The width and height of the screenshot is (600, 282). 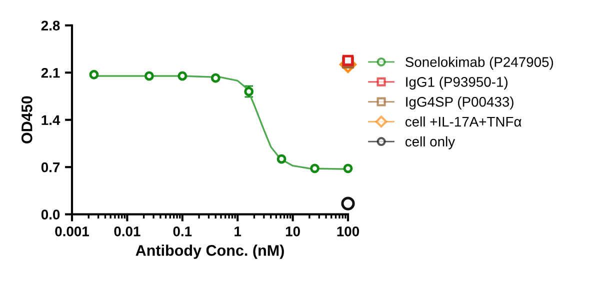 I want to click on x-tick-label: 10, so click(x=293, y=231).